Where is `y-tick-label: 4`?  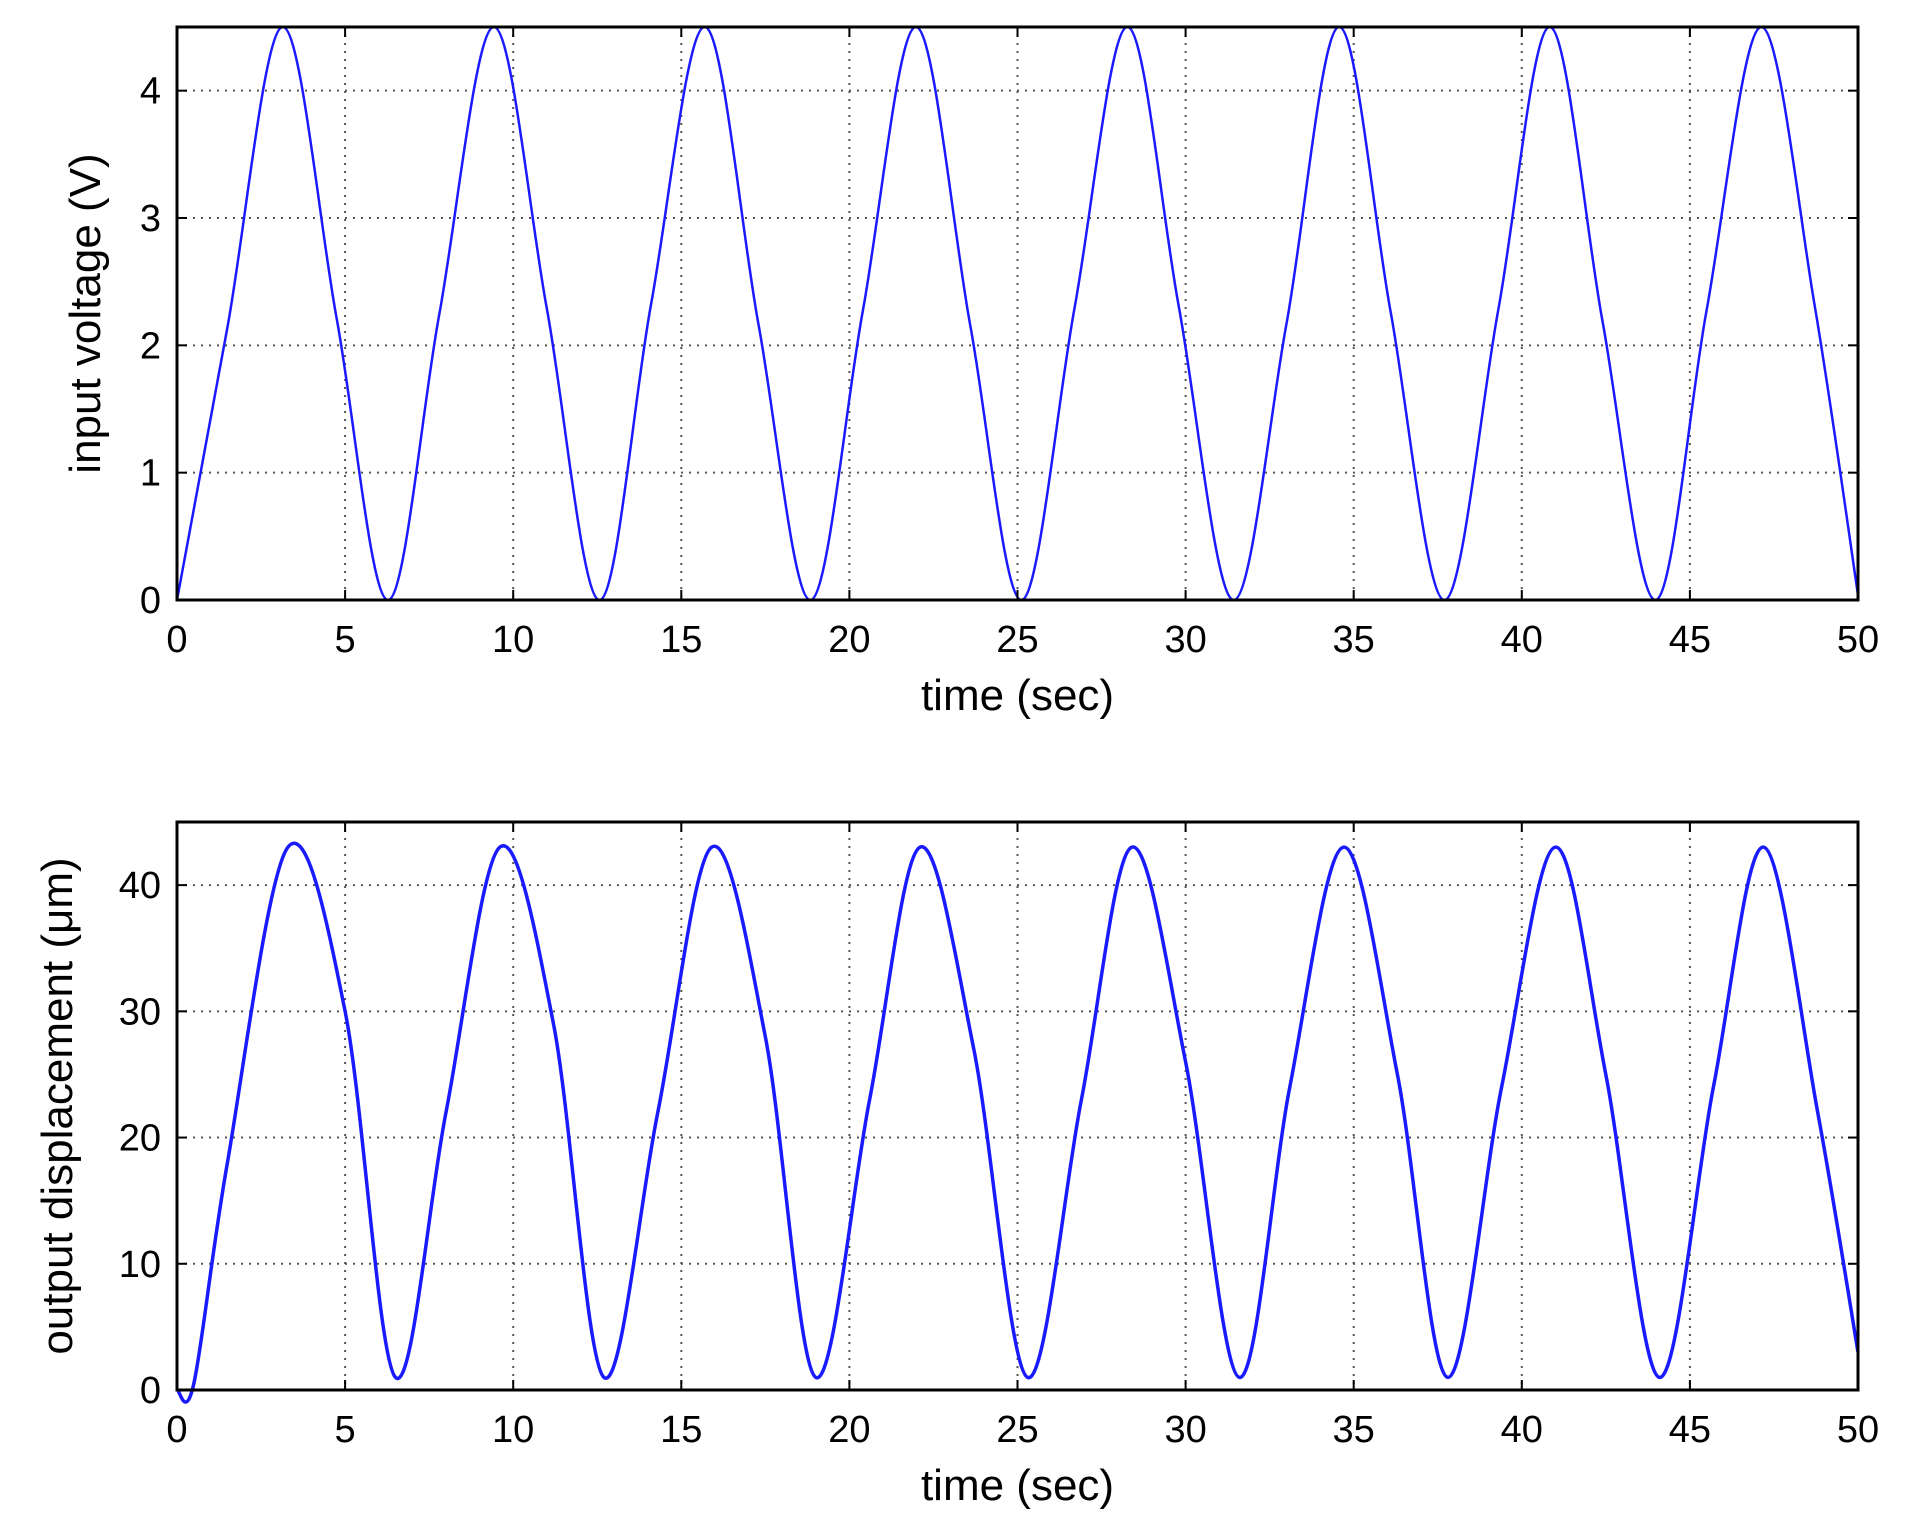
y-tick-label: 4 is located at coordinates (150, 92).